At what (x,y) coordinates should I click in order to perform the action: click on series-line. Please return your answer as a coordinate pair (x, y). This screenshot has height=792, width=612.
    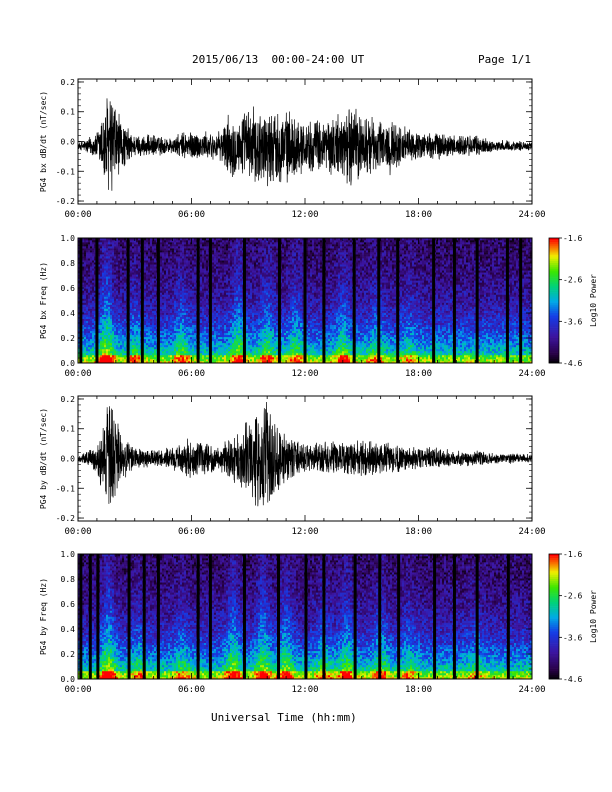
    Looking at the image, I should click on (305, 144).